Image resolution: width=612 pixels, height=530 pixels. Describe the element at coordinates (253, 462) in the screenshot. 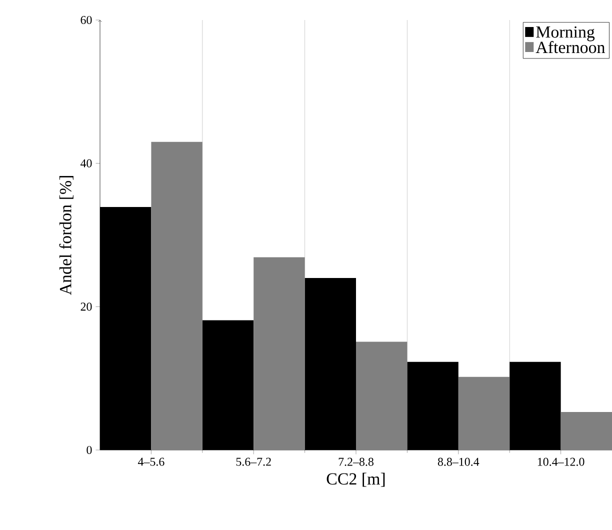

I see `x-tick-label: 5.6–7.2` at that location.